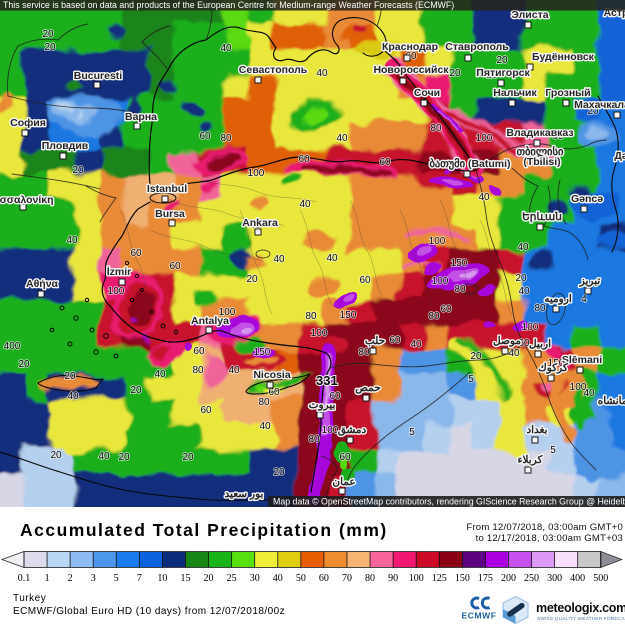  What do you see at coordinates (204, 530) in the screenshot?
I see `svg-text:Accumulated Total Precipitatio: Accumulated Total Precipitation (mm)` at bounding box center [204, 530].